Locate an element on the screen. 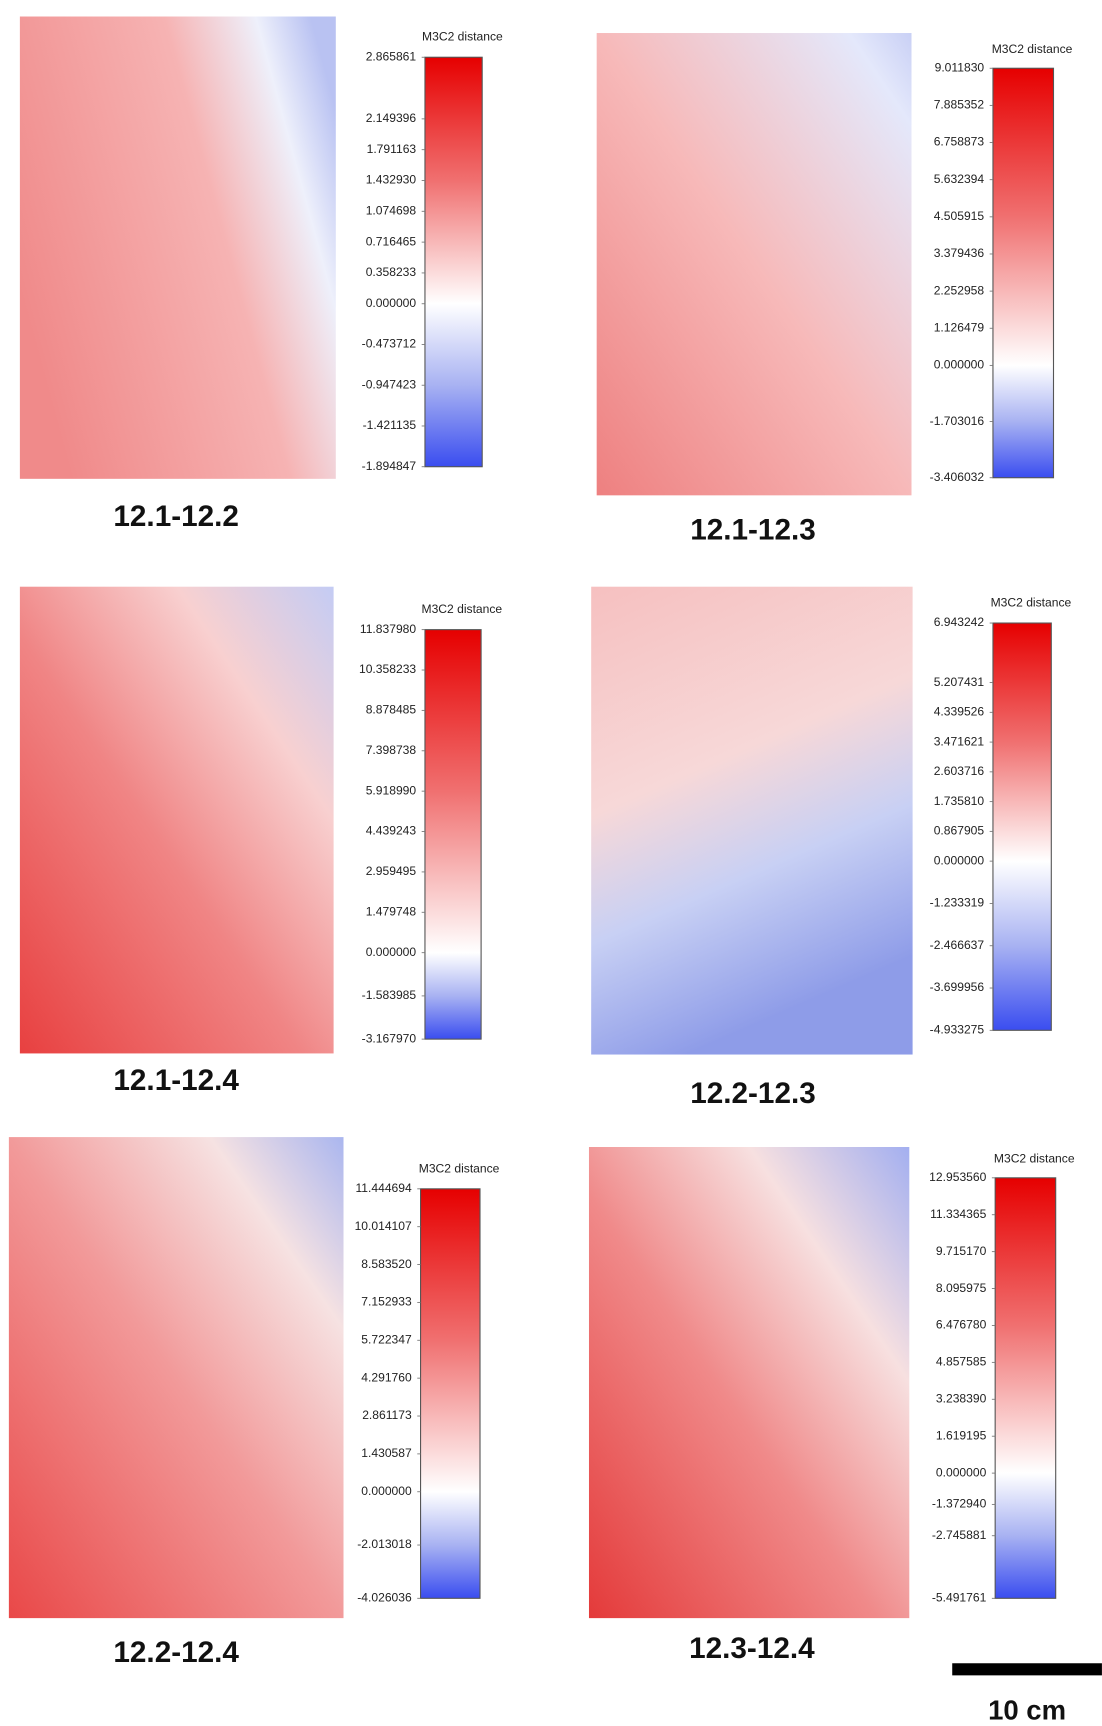  tick-label: 2.149396 is located at coordinates (391, 118).